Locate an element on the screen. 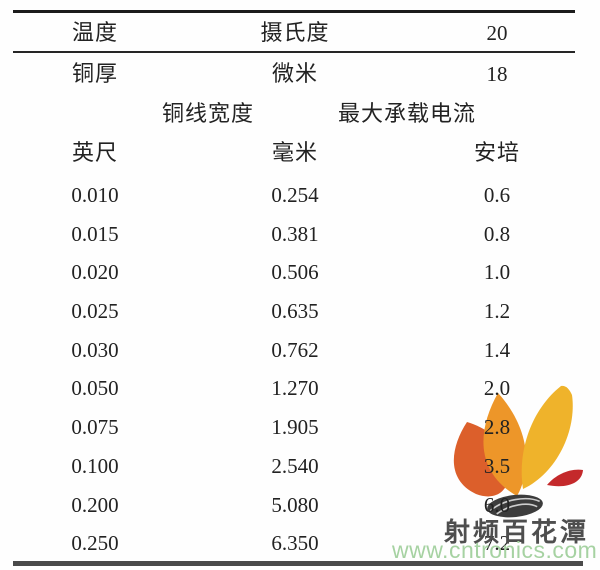  table-row: 0.025 0.635 1.2 is located at coordinates (300, 311).